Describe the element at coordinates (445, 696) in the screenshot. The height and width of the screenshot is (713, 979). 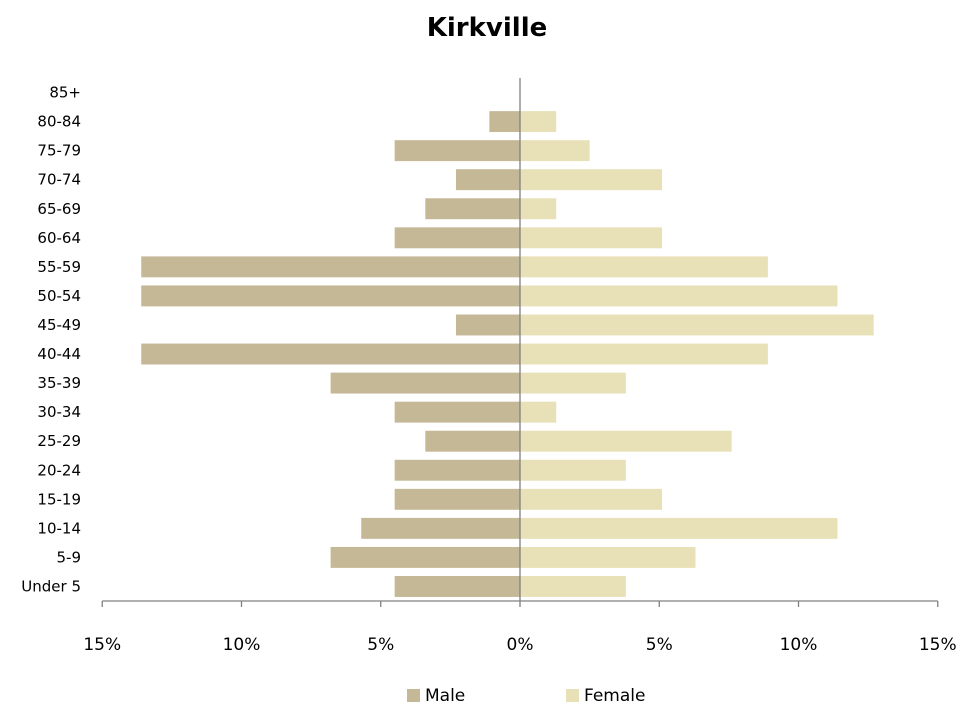
I see `legend-label-male: Male` at that location.